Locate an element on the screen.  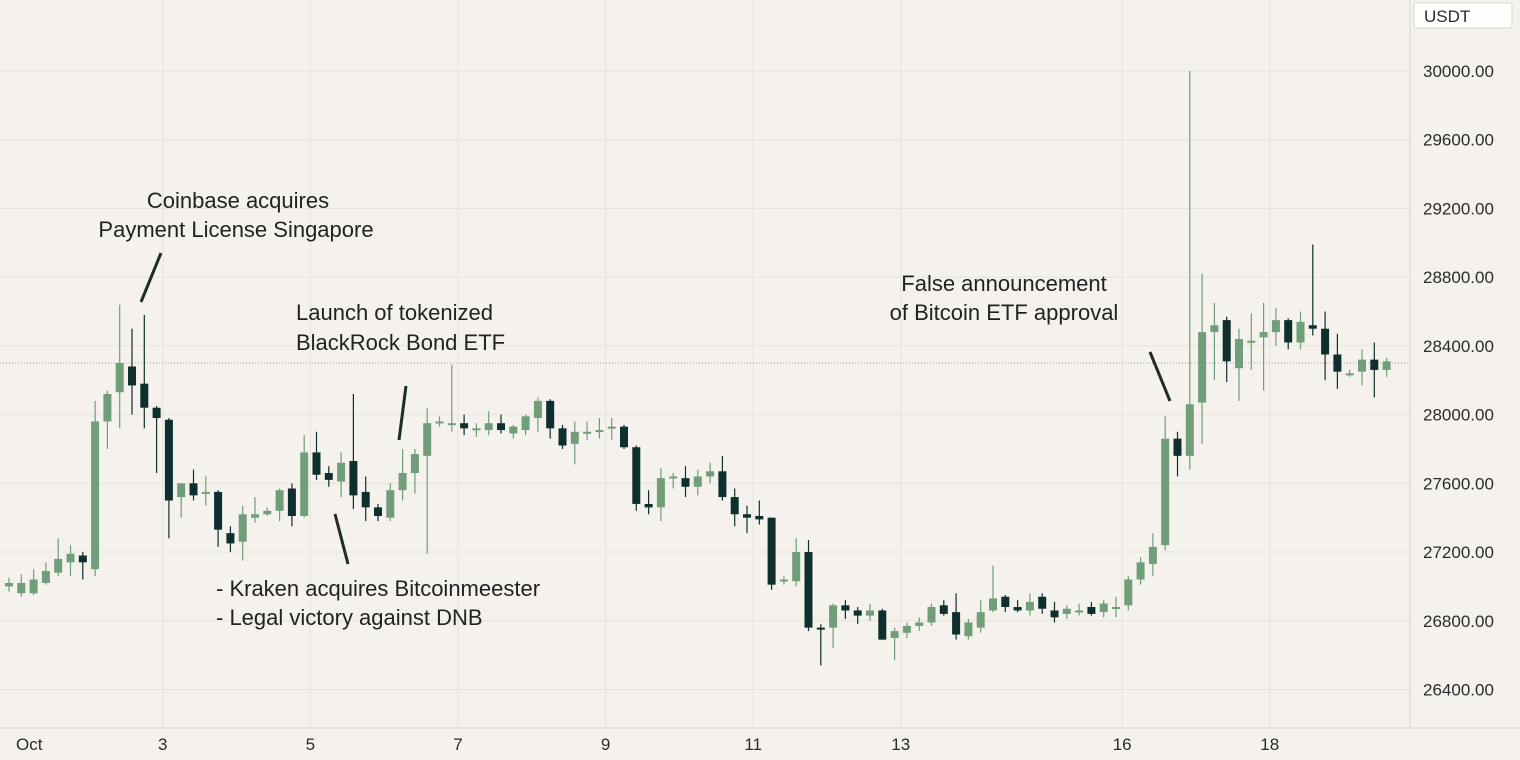
unit-badge: USDT is located at coordinates (1463, 15).